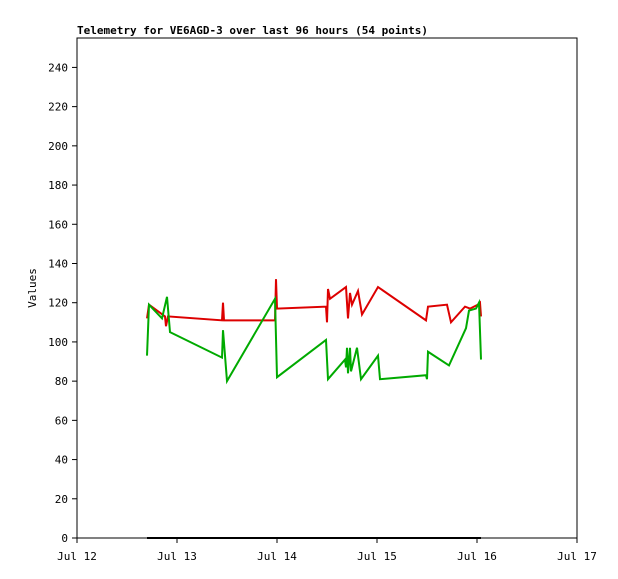 The image size is (618, 579). Describe the element at coordinates (58, 67) in the screenshot. I see `y-tick-label: 240` at that location.